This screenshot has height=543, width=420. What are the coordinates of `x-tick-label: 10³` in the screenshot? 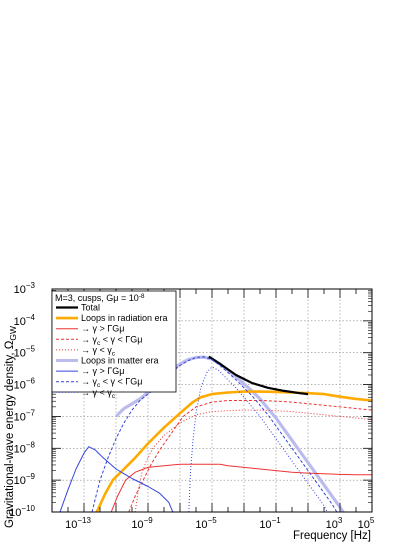 It's located at (334, 523).